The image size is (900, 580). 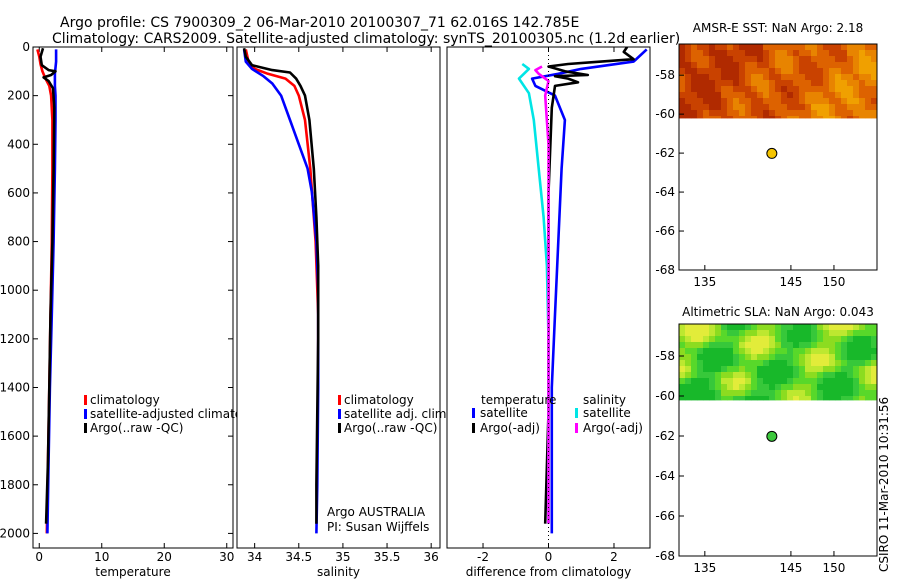 What do you see at coordinates (607, 413) in the screenshot?
I see `difference-legend-label: satellite` at bounding box center [607, 413].